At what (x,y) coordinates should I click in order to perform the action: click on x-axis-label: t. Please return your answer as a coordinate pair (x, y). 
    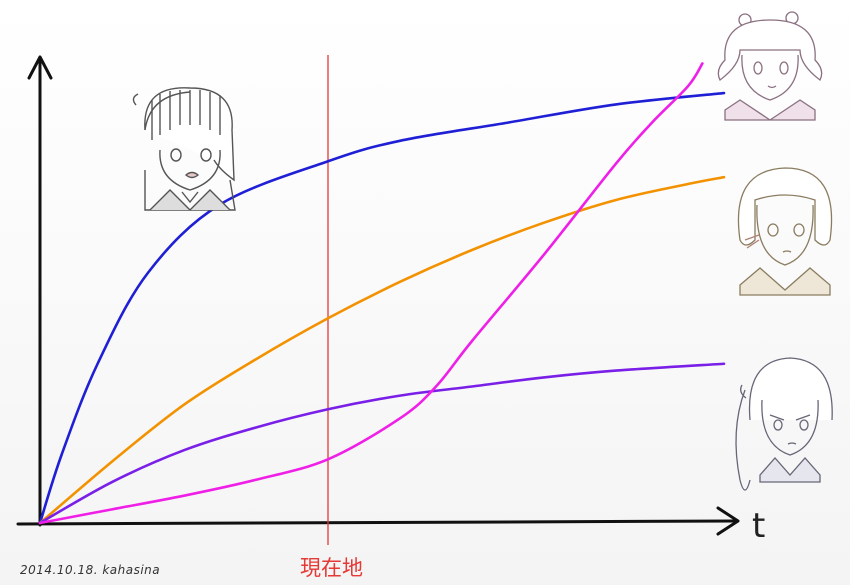
    Looking at the image, I should click on (759, 526).